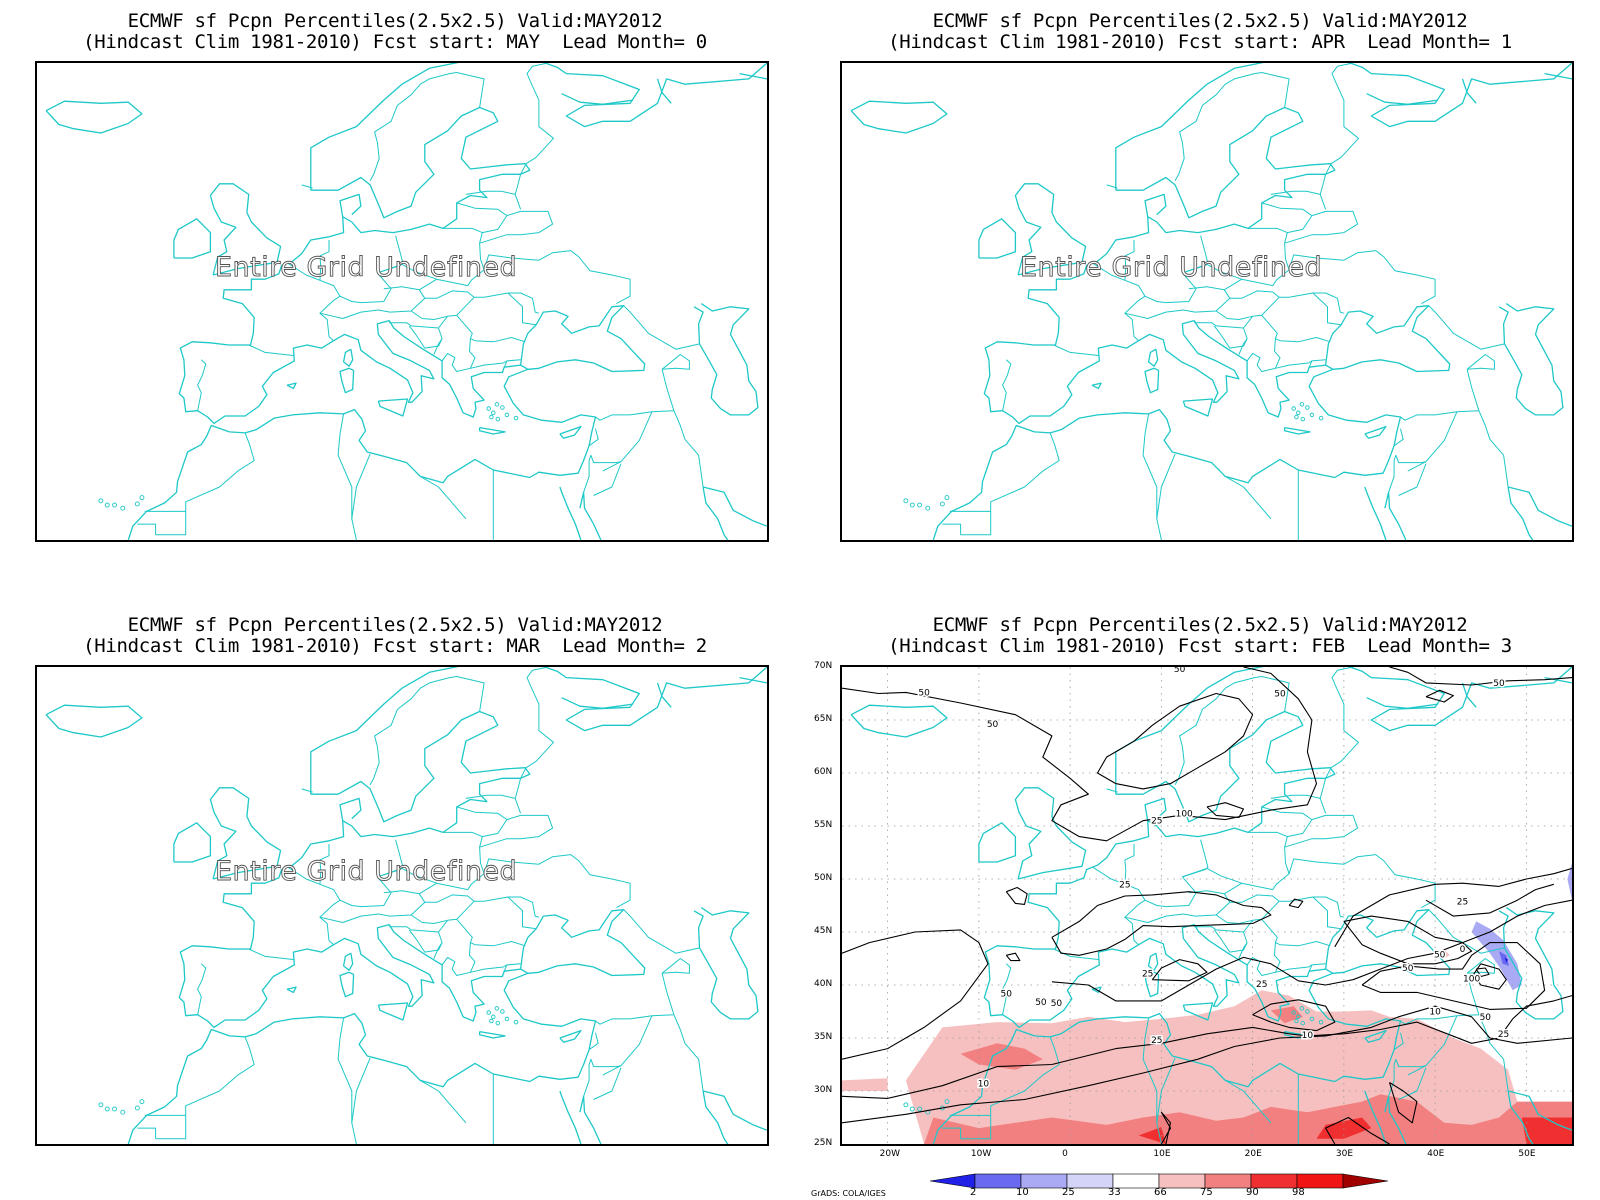 This screenshot has width=1600, height=1200. What do you see at coordinates (823, 666) in the screenshot?
I see `lat-tick-label: 70N` at bounding box center [823, 666].